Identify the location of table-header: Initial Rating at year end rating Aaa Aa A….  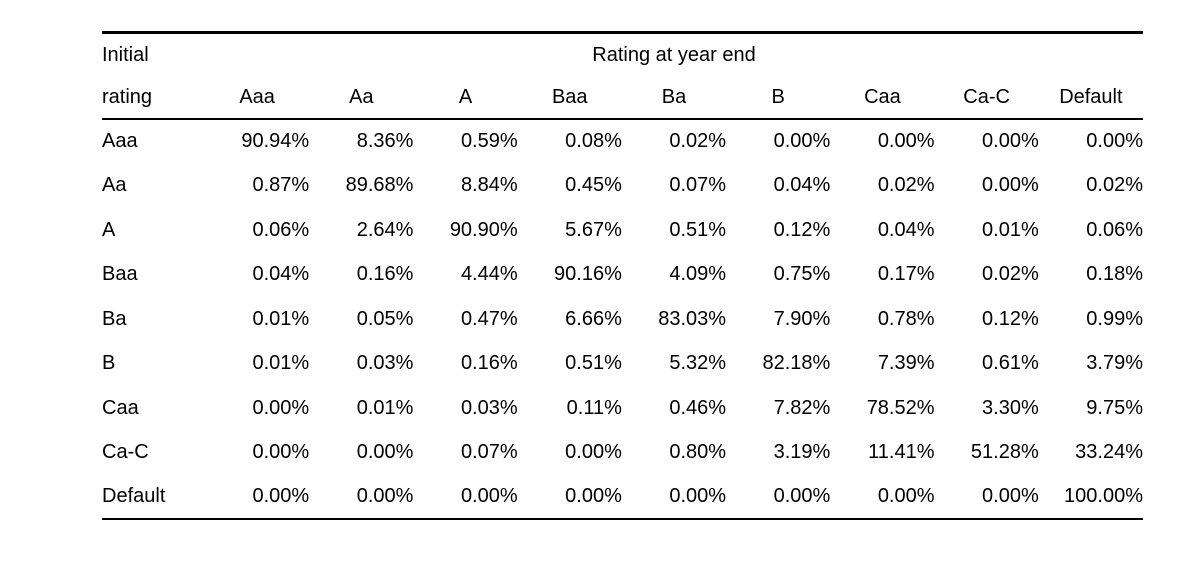
(622, 76).